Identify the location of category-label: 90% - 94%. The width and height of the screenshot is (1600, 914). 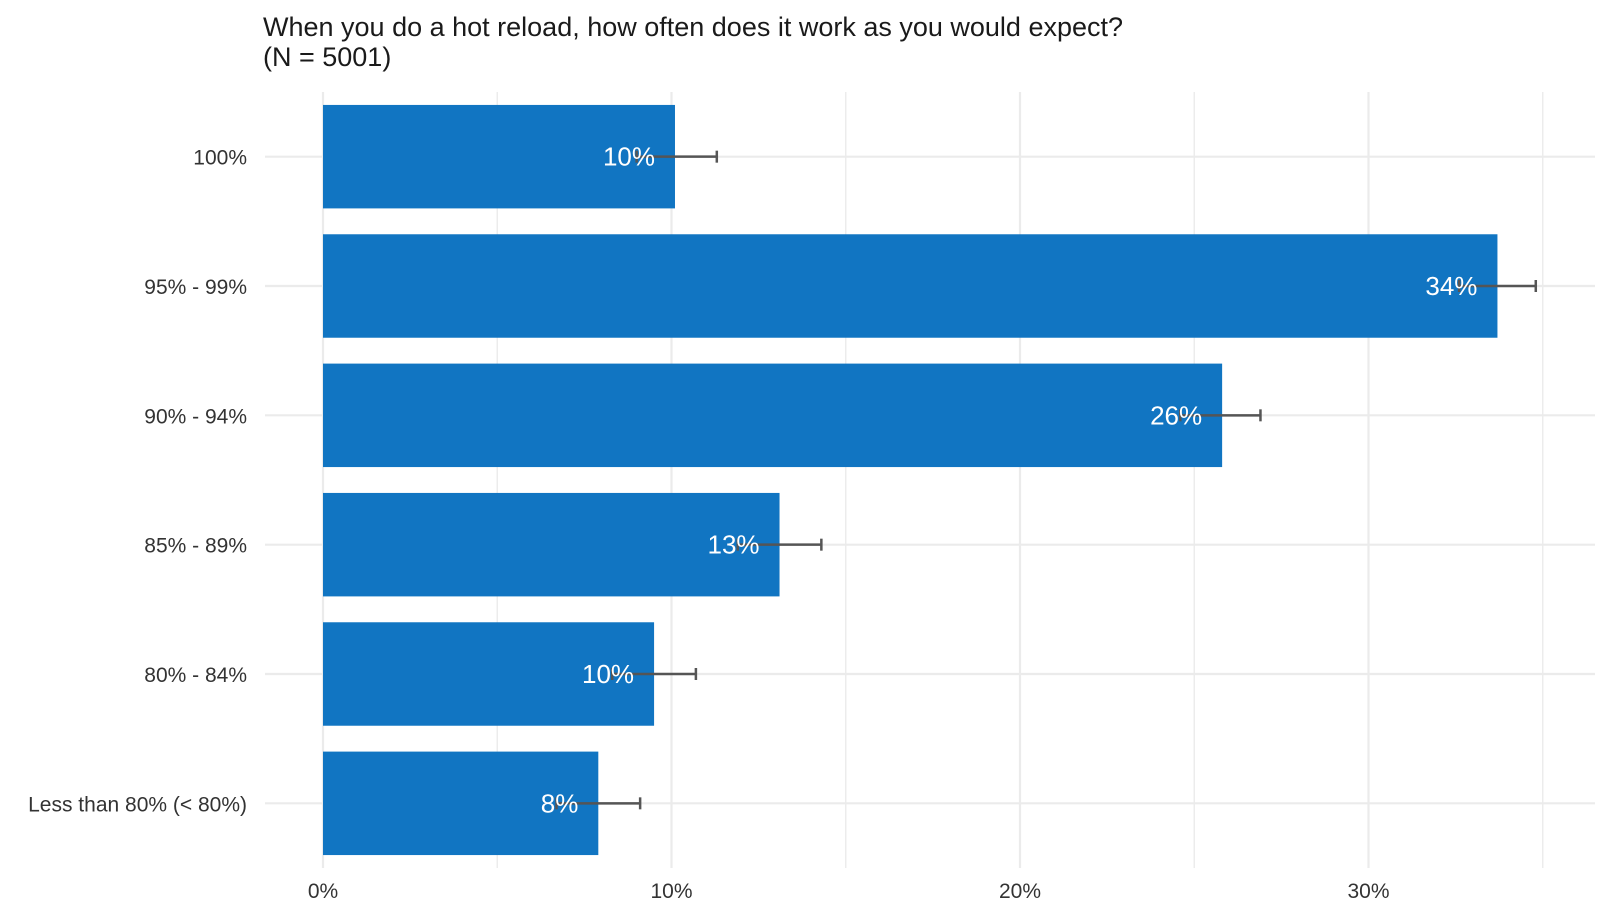
(195, 416).